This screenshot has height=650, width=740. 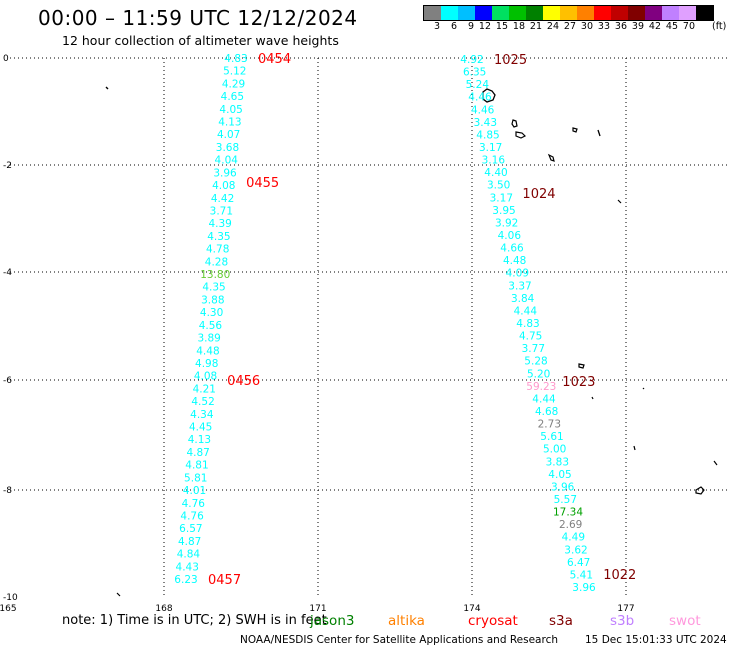 I want to click on swh-value: 3.84, so click(x=523, y=299).